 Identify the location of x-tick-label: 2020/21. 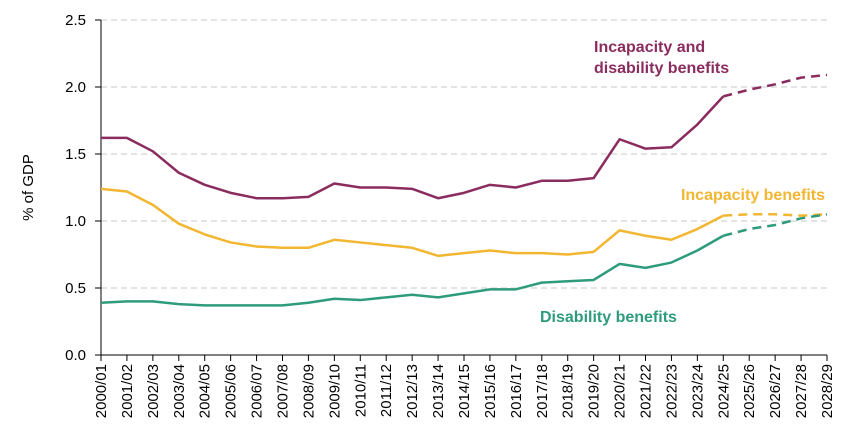
(620, 391).